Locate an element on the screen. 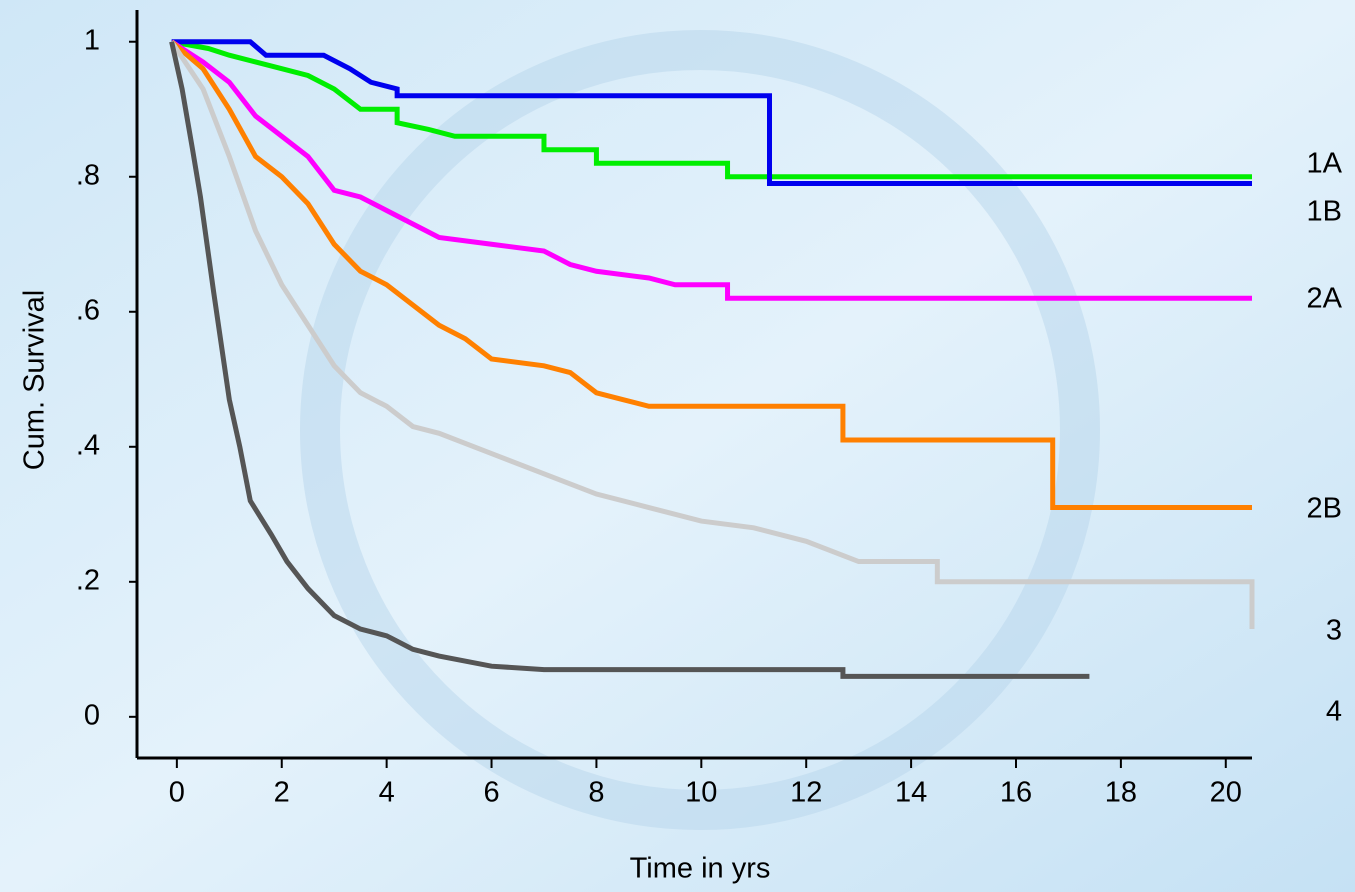 This screenshot has height=892, width=1355. x-tick-label: 20 is located at coordinates (1226, 793).